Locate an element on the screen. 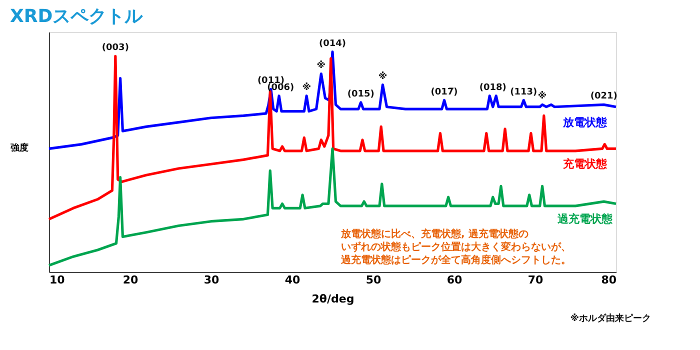  series-label: 充電状態 is located at coordinates (585, 164).